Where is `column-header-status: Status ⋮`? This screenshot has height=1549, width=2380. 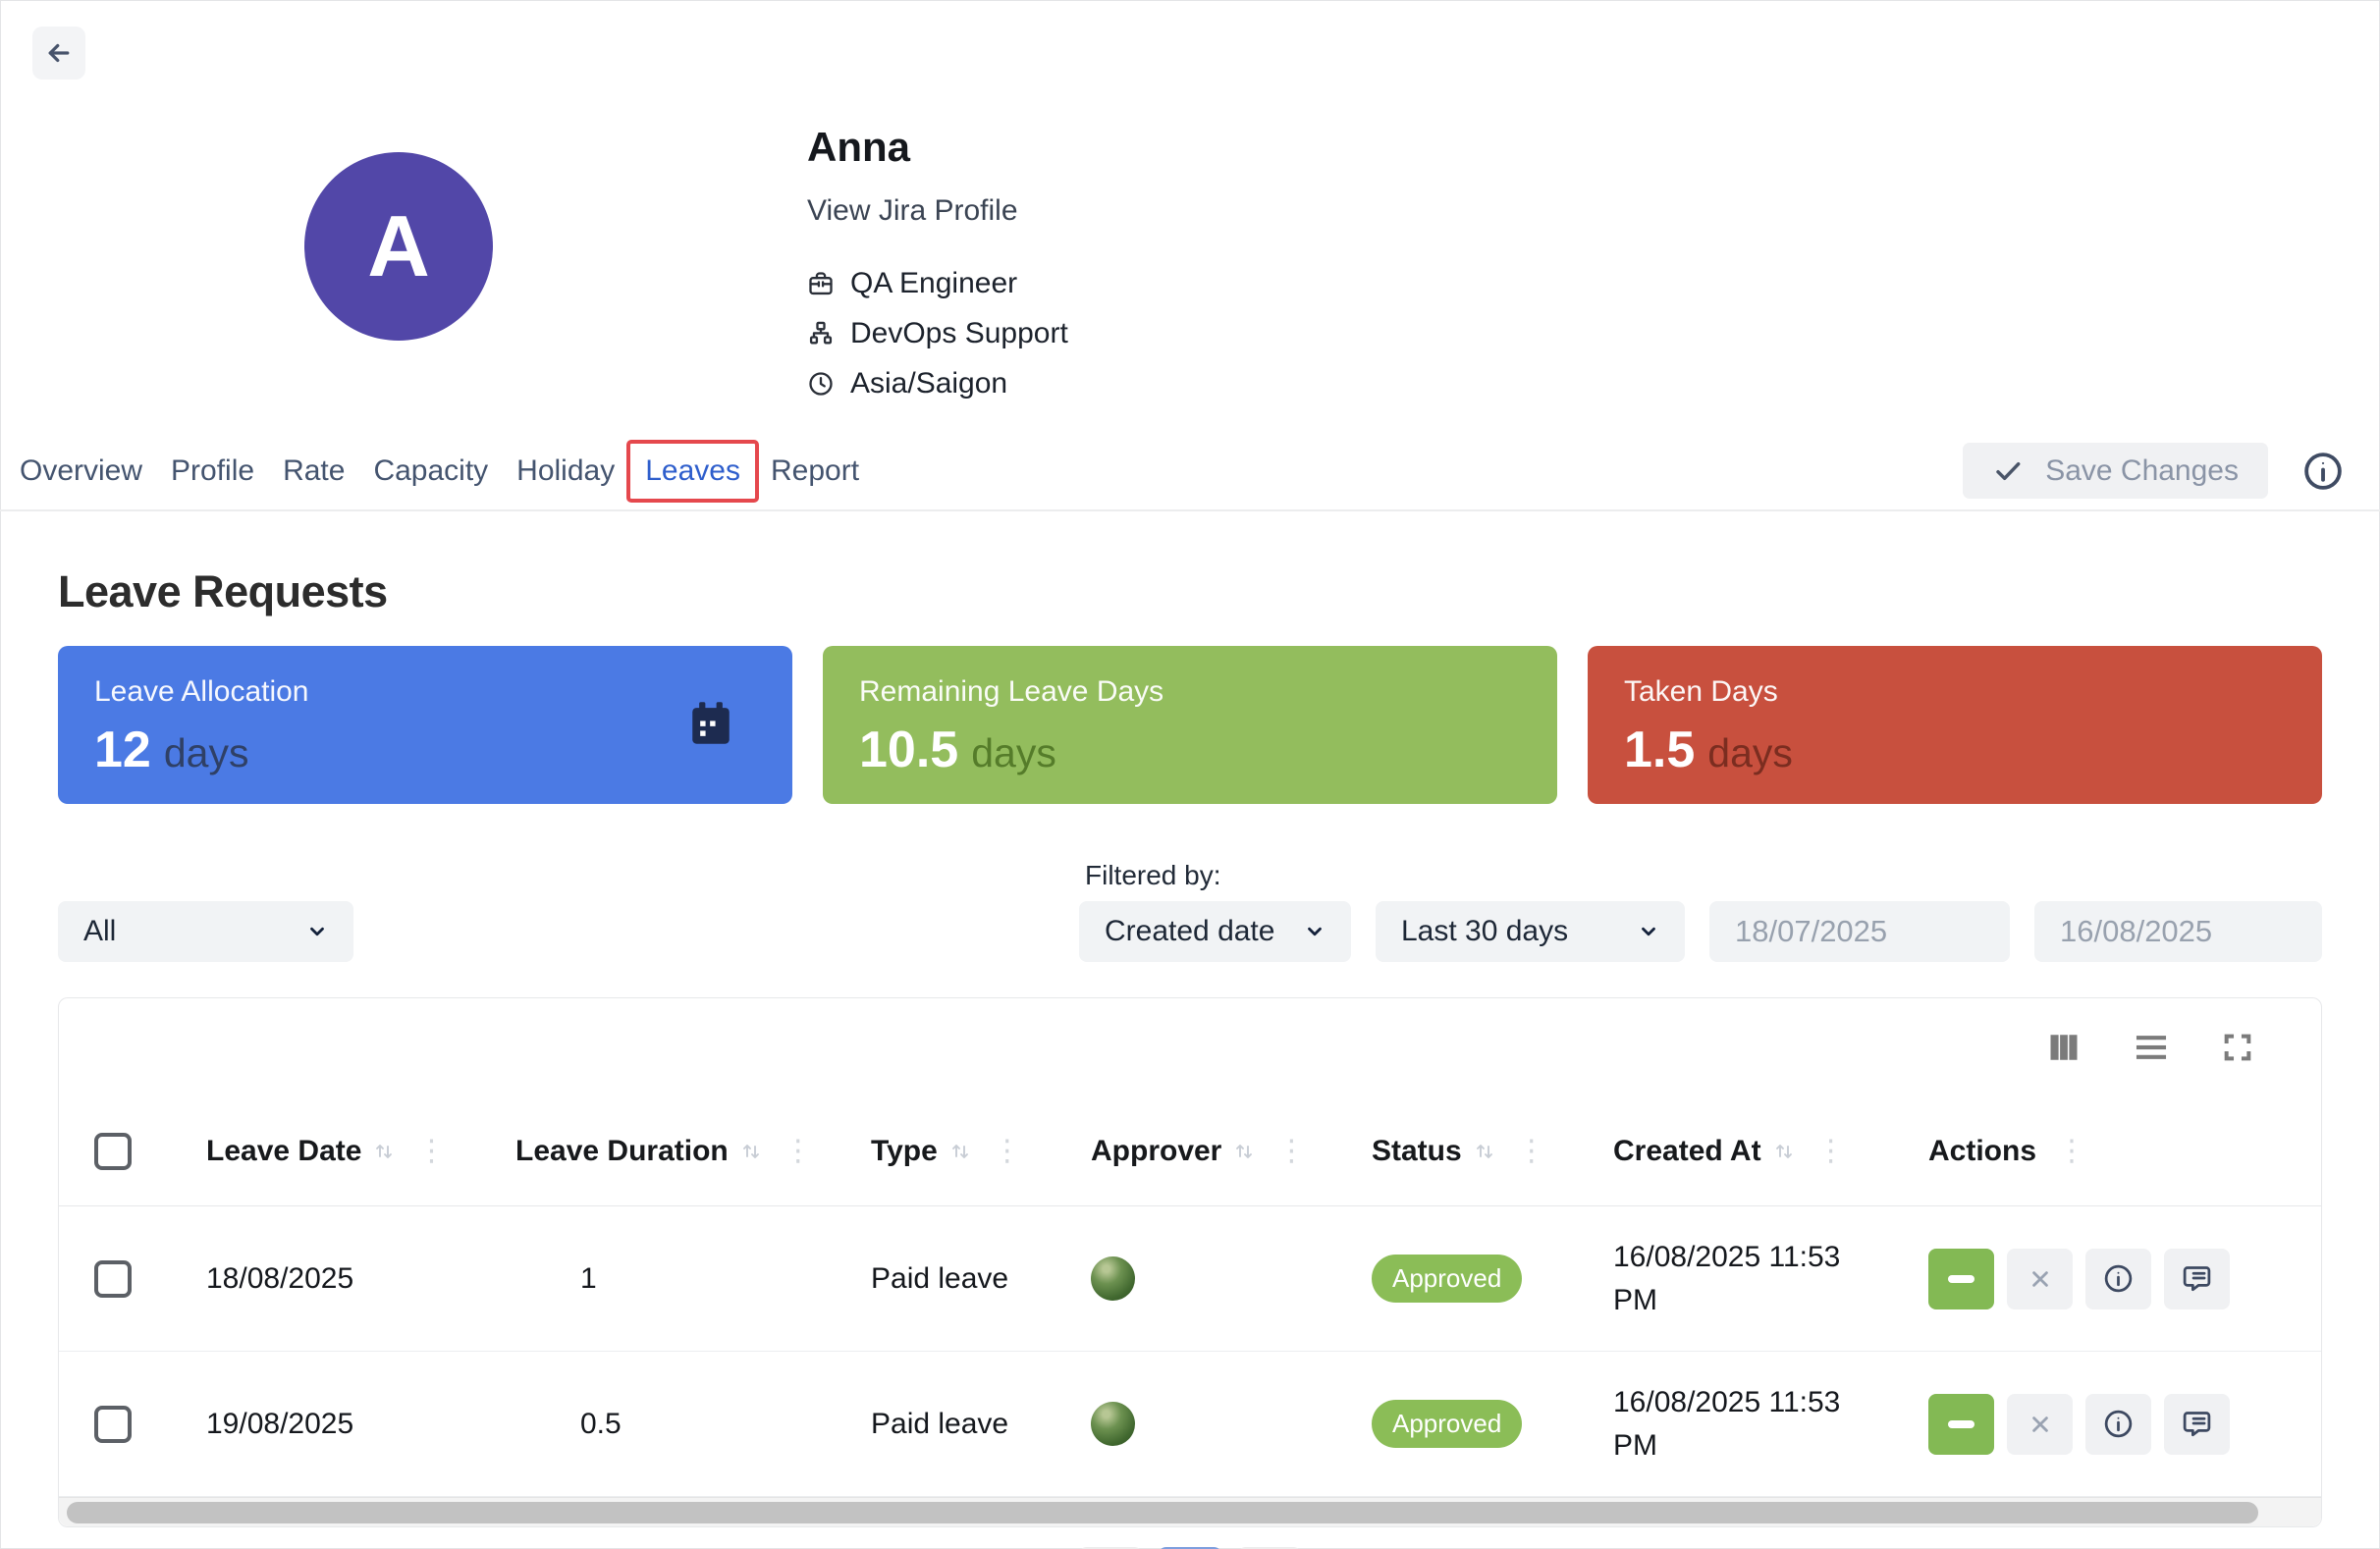
column-header-status: Status ⋮ is located at coordinates (1459, 1150).